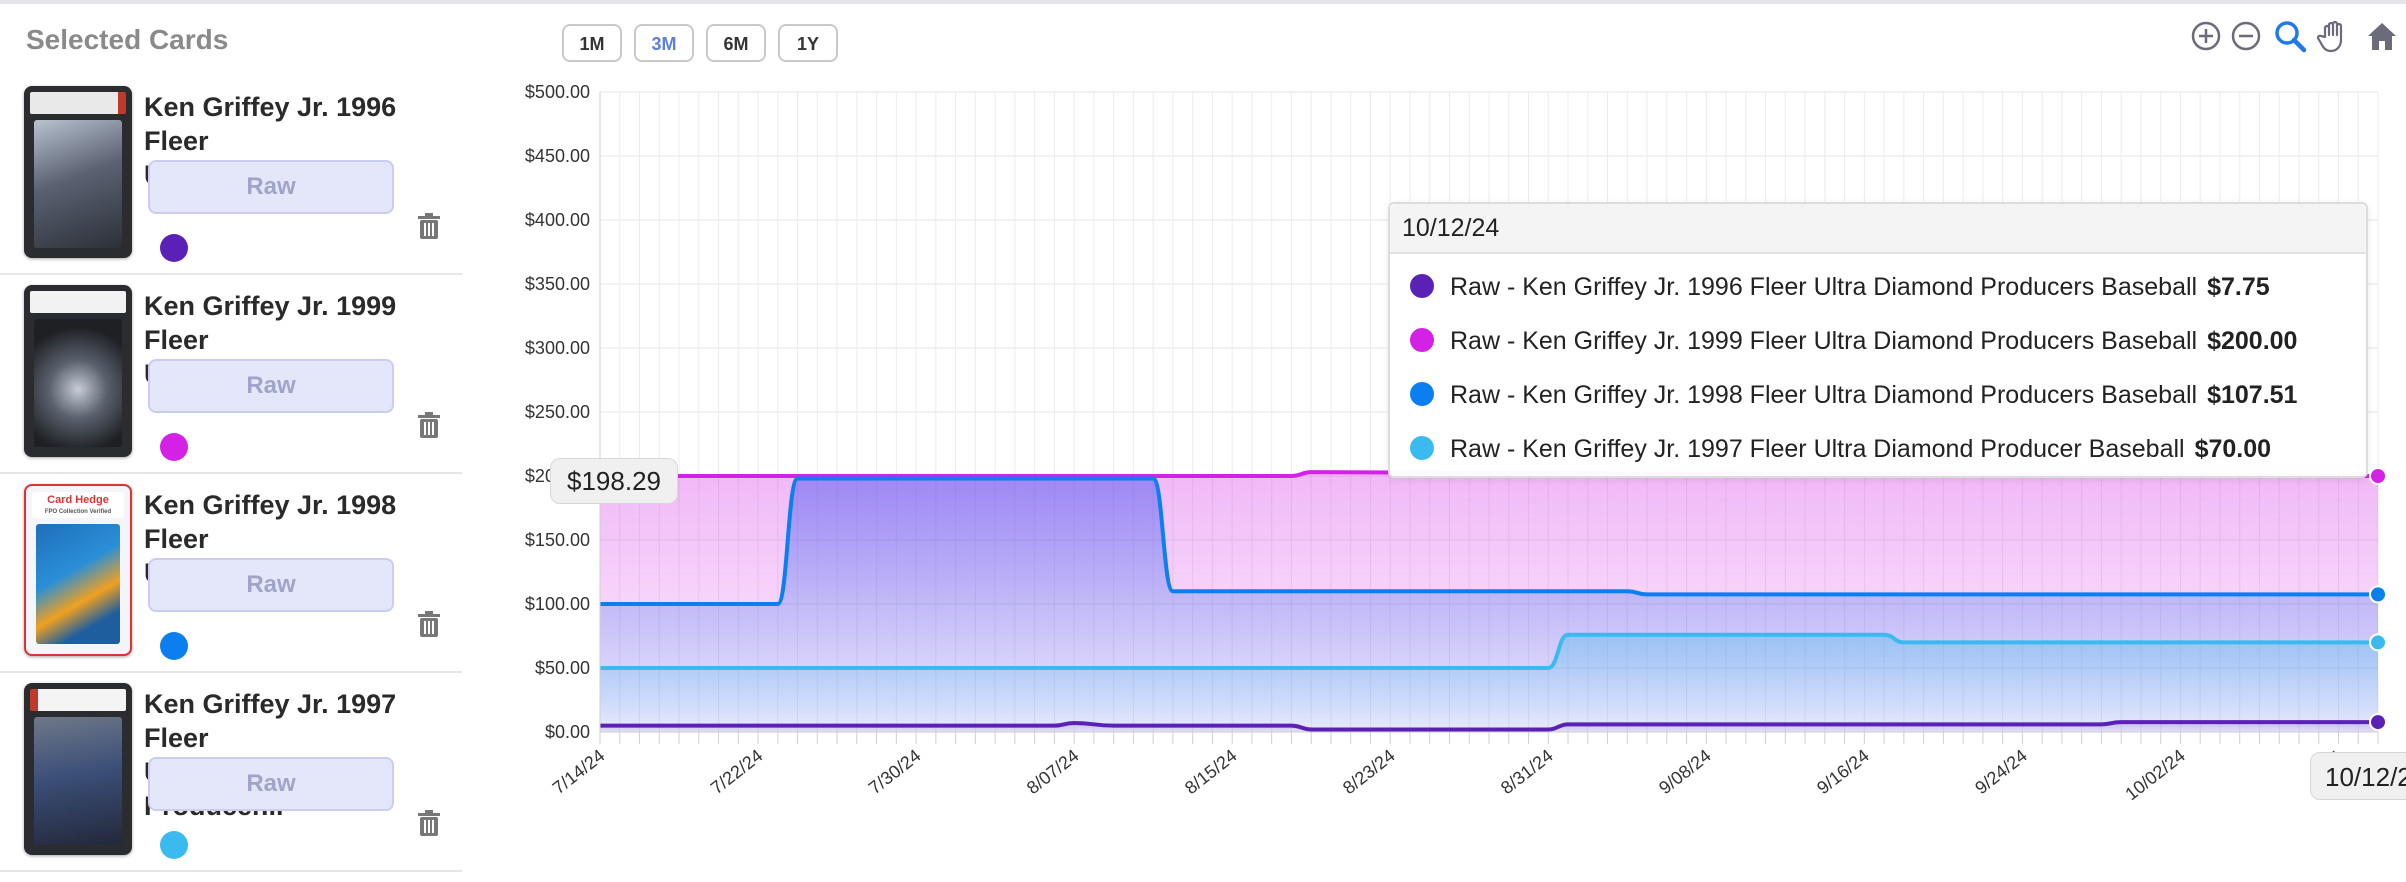 The image size is (2406, 882). What do you see at coordinates (1203, 2) in the screenshot?
I see `top-border` at bounding box center [1203, 2].